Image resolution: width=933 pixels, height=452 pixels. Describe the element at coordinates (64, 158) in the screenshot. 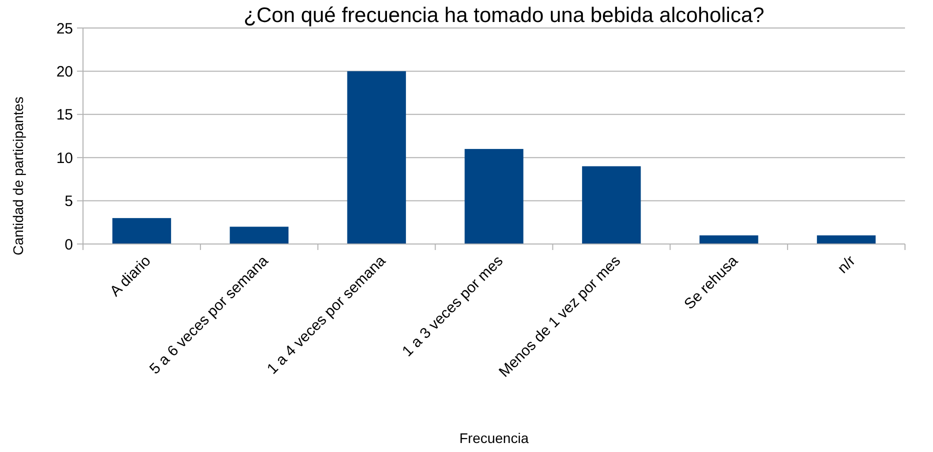

I see `y-tick-label: 10` at that location.